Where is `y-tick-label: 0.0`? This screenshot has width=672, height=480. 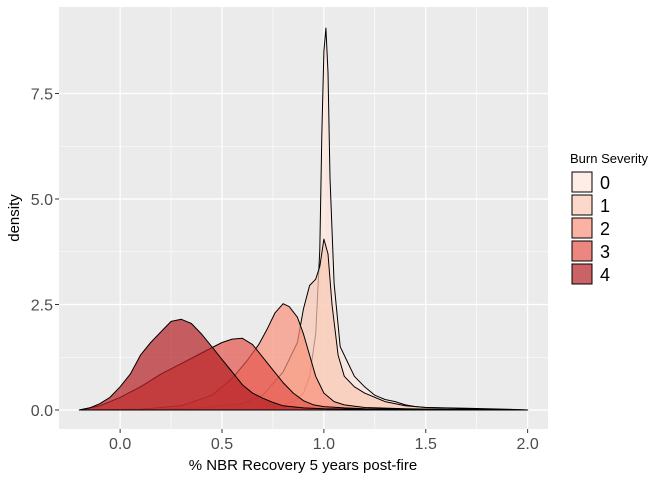
y-tick-label: 0.0 is located at coordinates (42, 411).